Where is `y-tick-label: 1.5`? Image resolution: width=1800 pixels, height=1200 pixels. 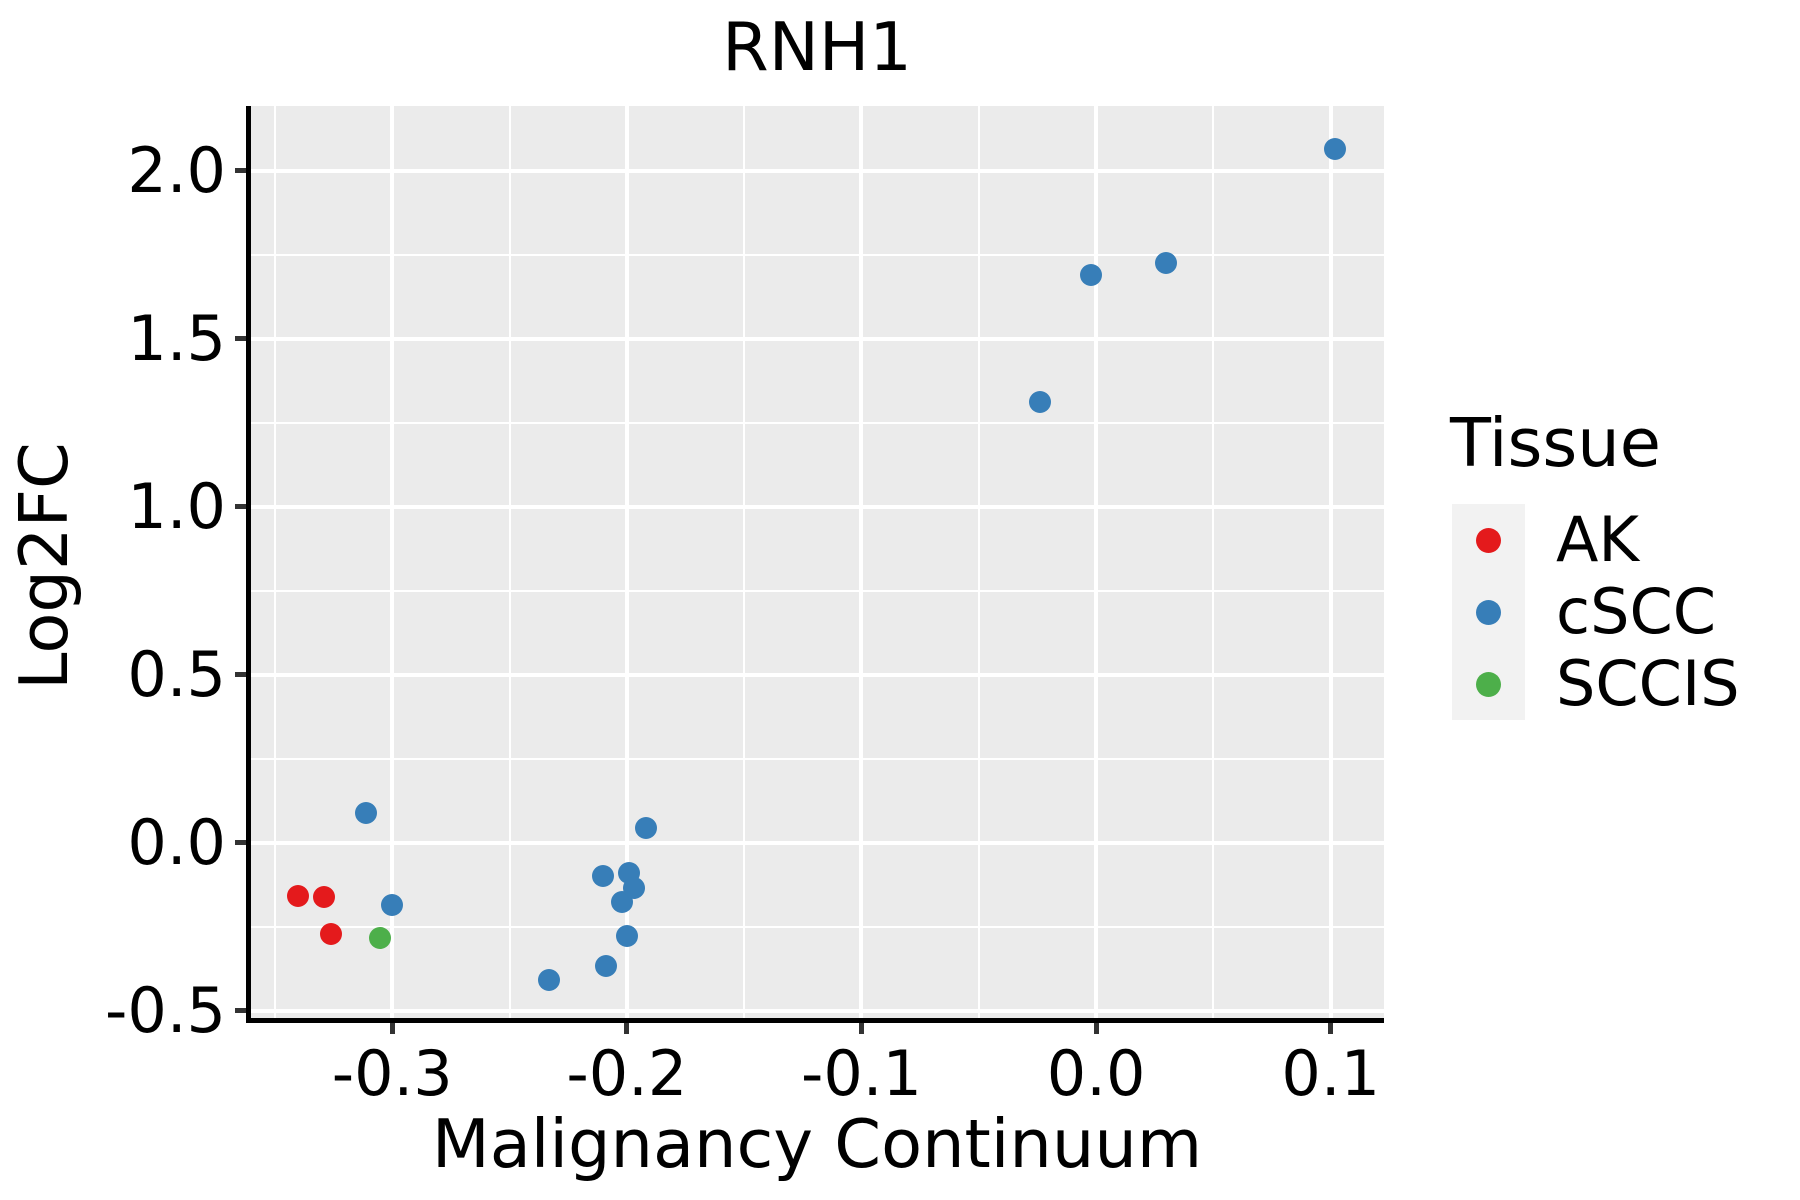
y-tick-label: 1.5 is located at coordinates (176, 338).